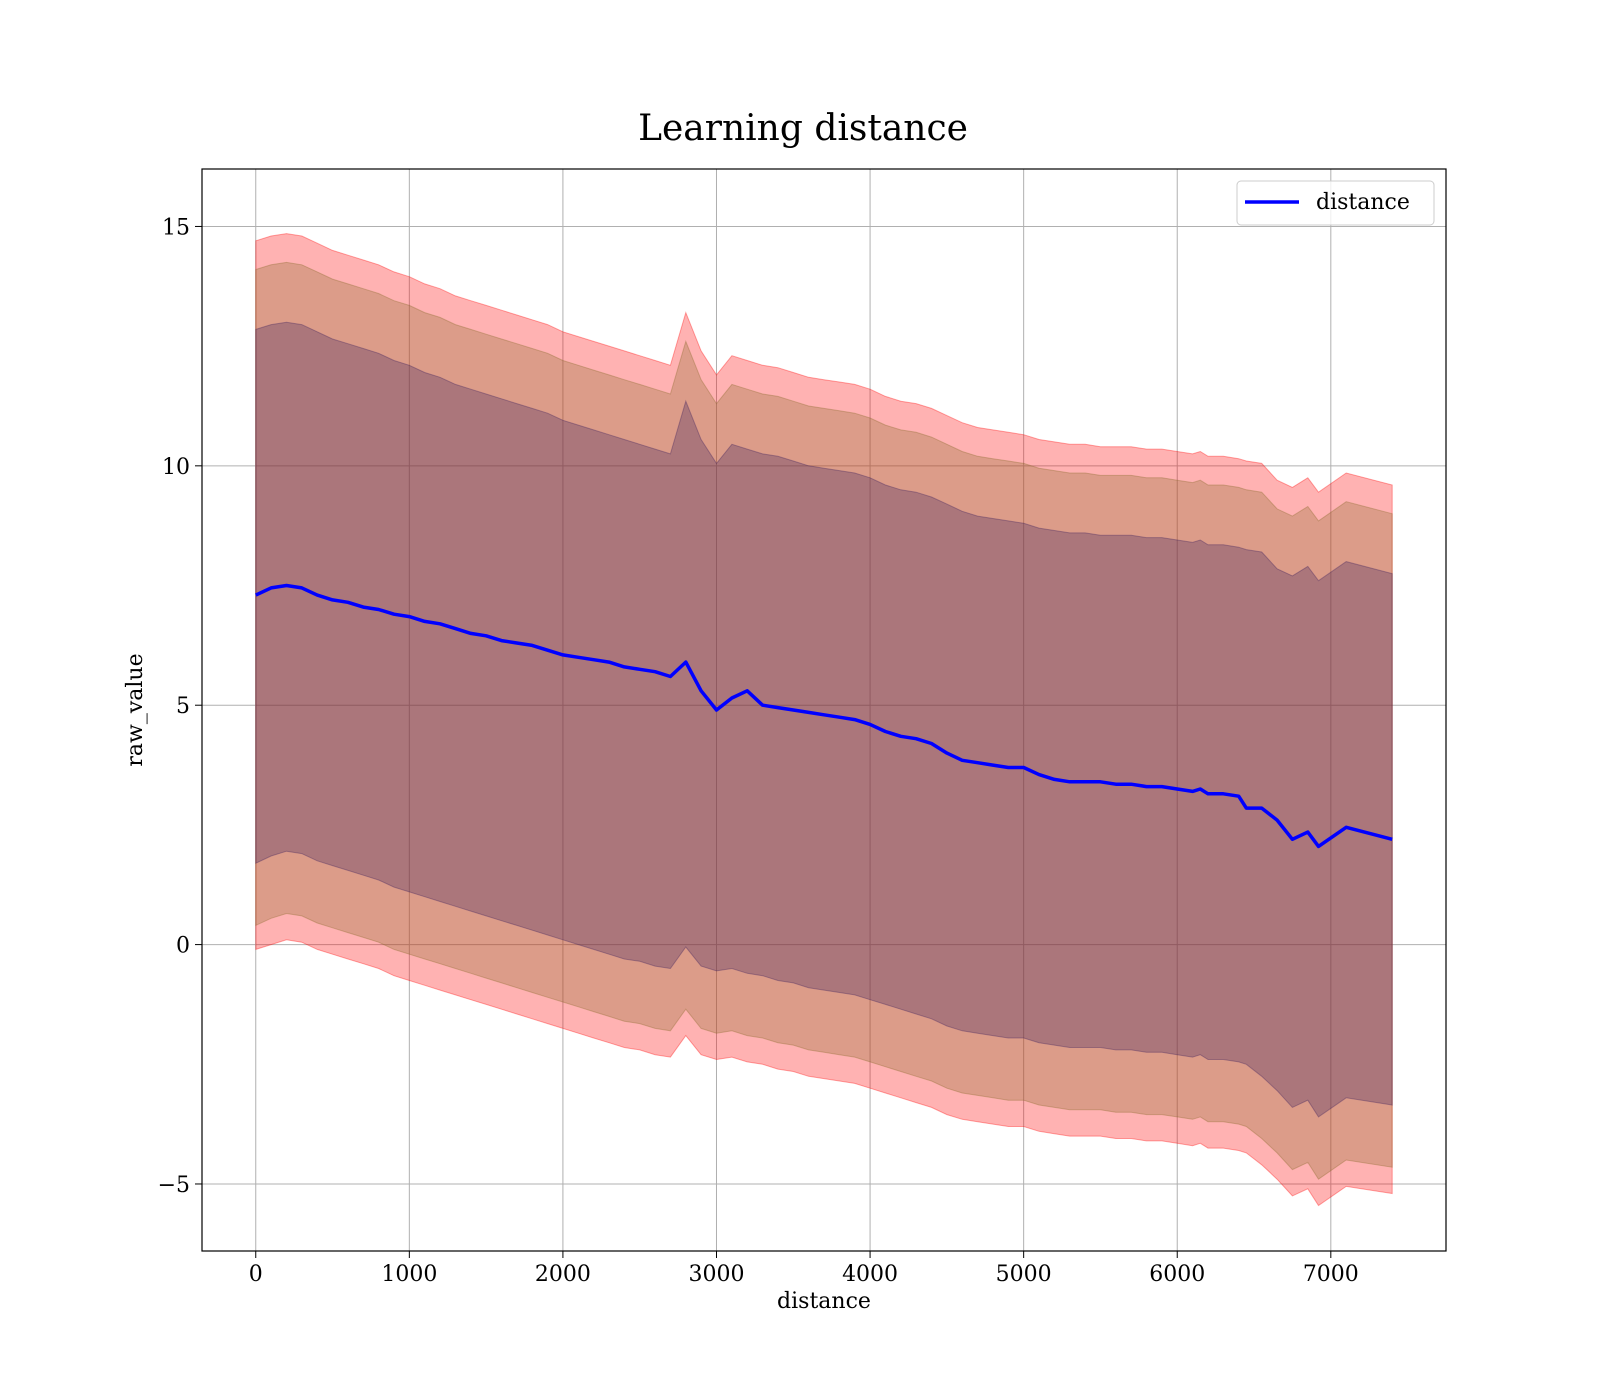 The height and width of the screenshot is (1400, 1600). What do you see at coordinates (1177, 1274) in the screenshot?
I see `x-tick-label: 6000` at bounding box center [1177, 1274].